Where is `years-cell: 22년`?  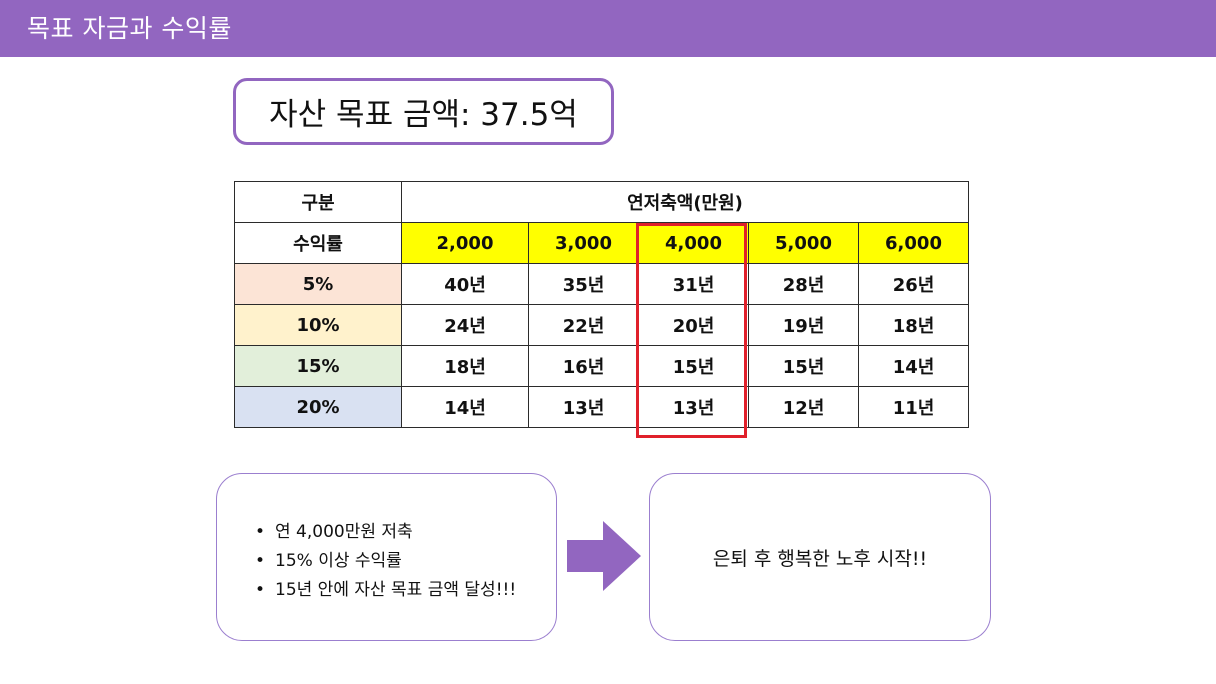
years-cell: 22년 is located at coordinates (583, 325).